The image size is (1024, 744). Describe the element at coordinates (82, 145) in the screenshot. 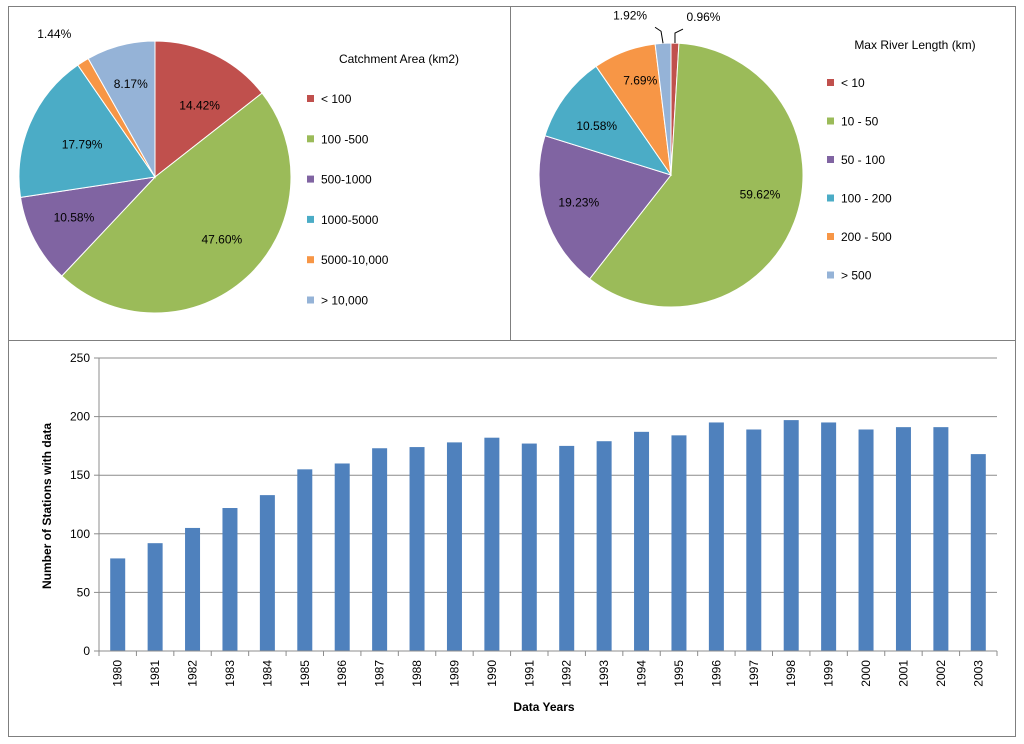

I see `pie-slice-label: 17.79%` at that location.